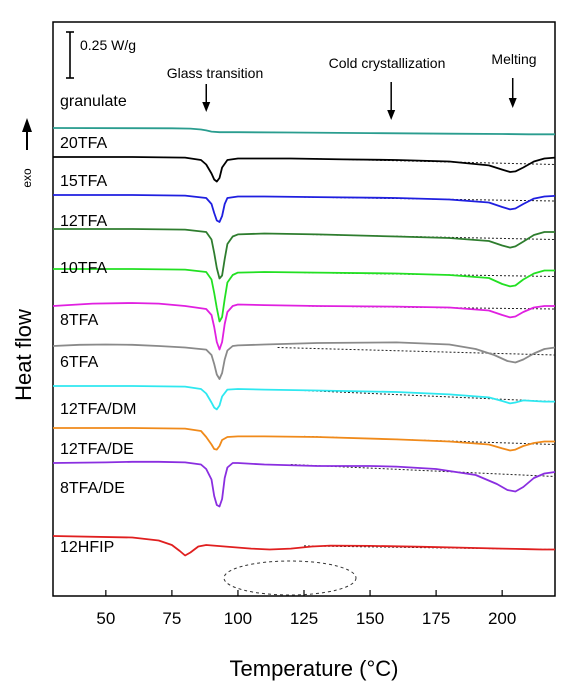 The width and height of the screenshot is (576, 698). What do you see at coordinates (304, 439) in the screenshot?
I see `series-line-12tfa-de` at bounding box center [304, 439].